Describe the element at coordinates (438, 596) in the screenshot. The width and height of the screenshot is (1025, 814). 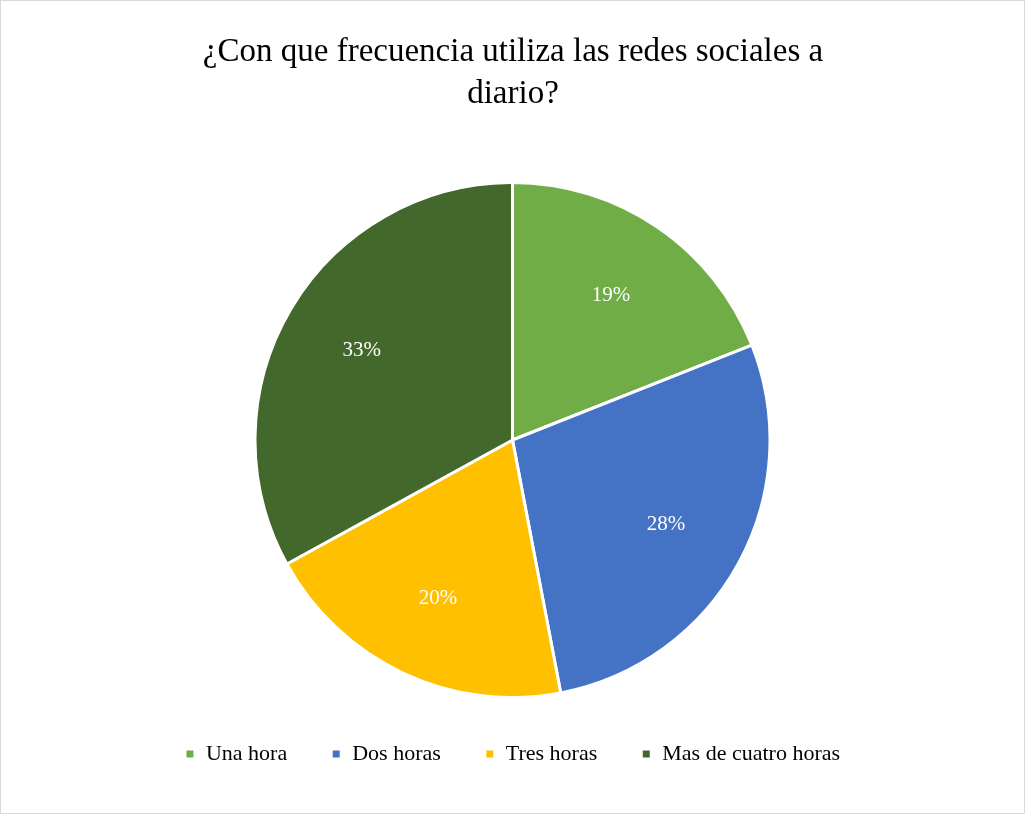
I see `data-label: 20%` at that location.